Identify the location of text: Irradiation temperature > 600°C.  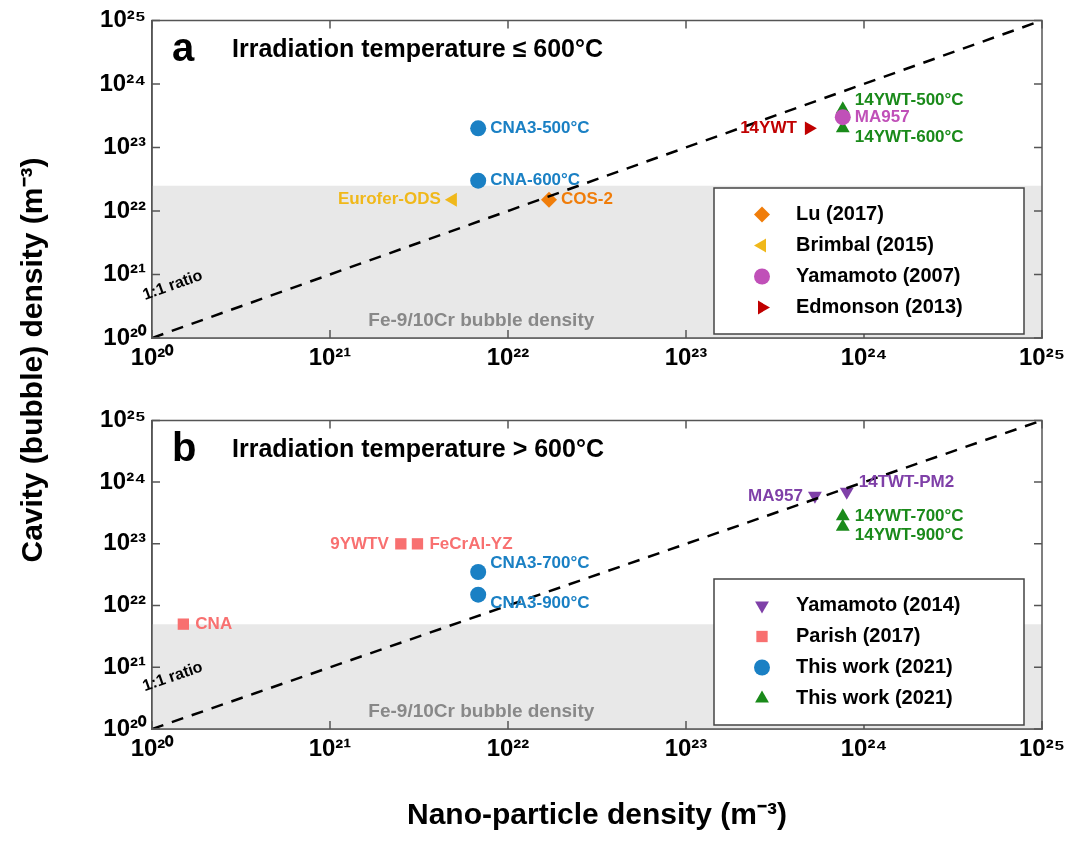
(418, 448).